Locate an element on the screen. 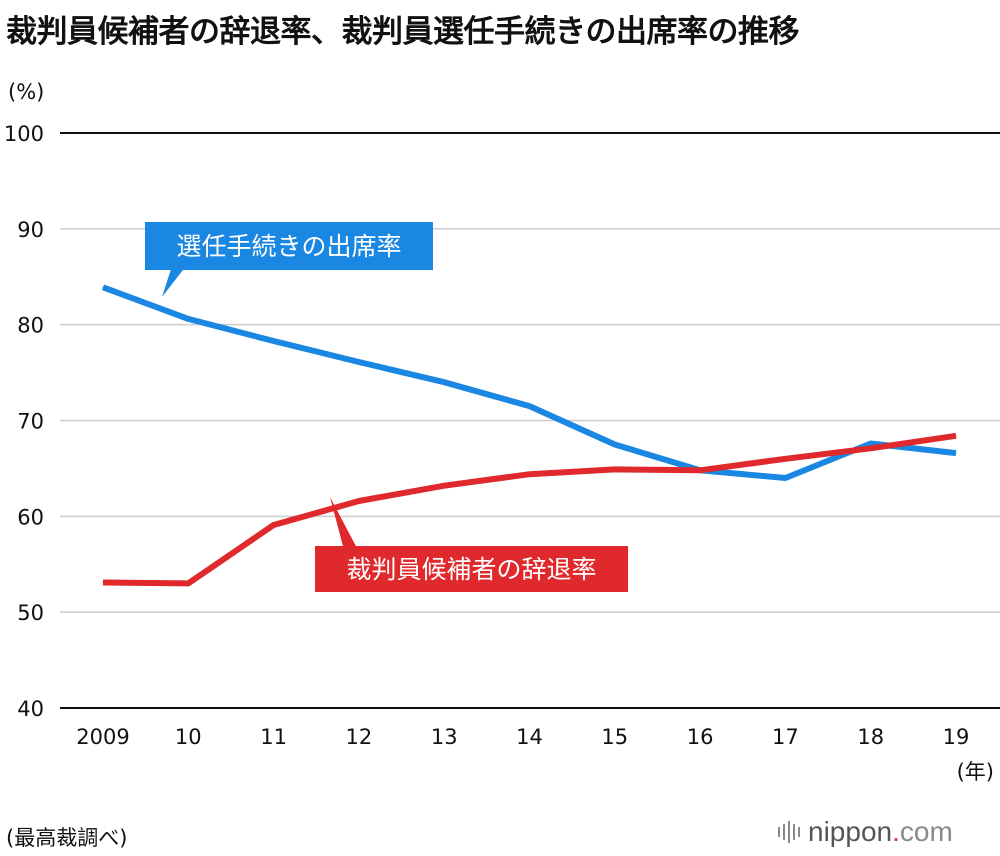  y-tick-label: 90 is located at coordinates (30, 230).